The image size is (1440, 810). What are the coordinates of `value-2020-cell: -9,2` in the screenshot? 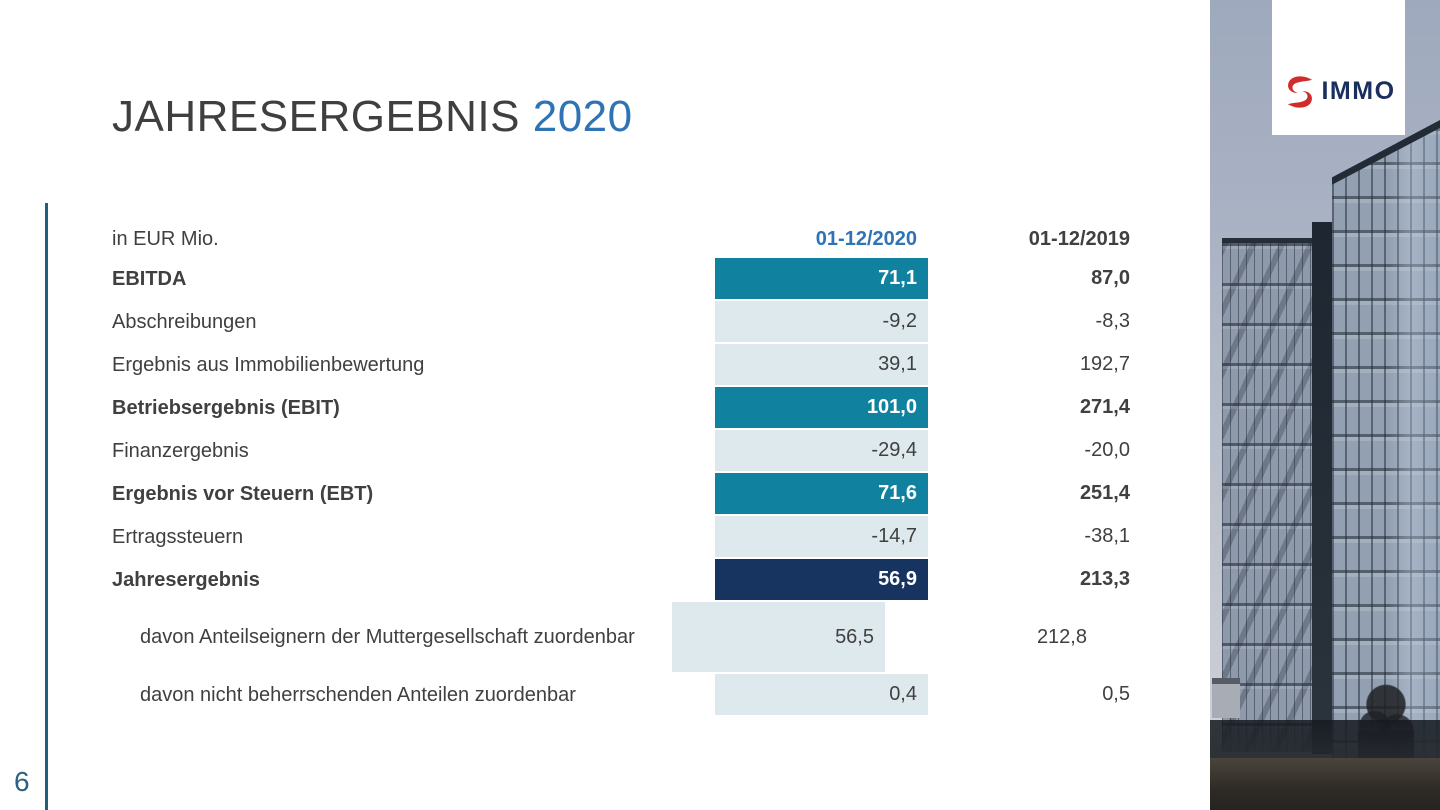 It's located at (821, 321).